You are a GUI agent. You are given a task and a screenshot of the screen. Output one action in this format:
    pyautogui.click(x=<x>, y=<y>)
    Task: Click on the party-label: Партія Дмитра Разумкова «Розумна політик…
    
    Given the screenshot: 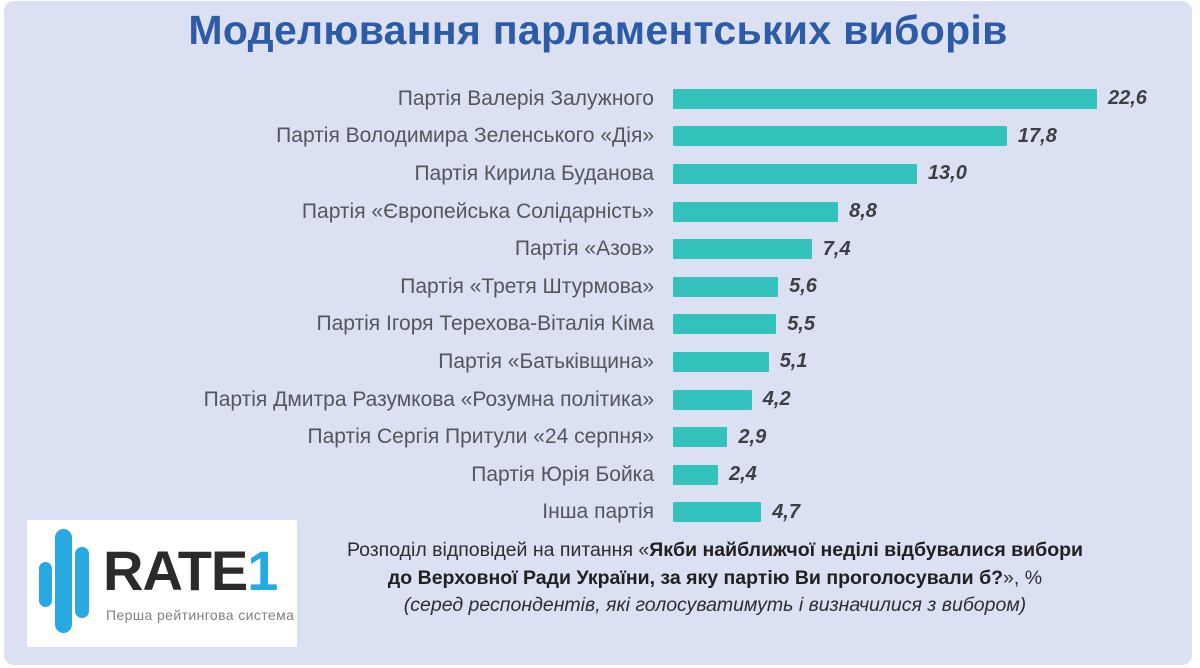 What is the action you would take?
    pyautogui.click(x=428, y=399)
    